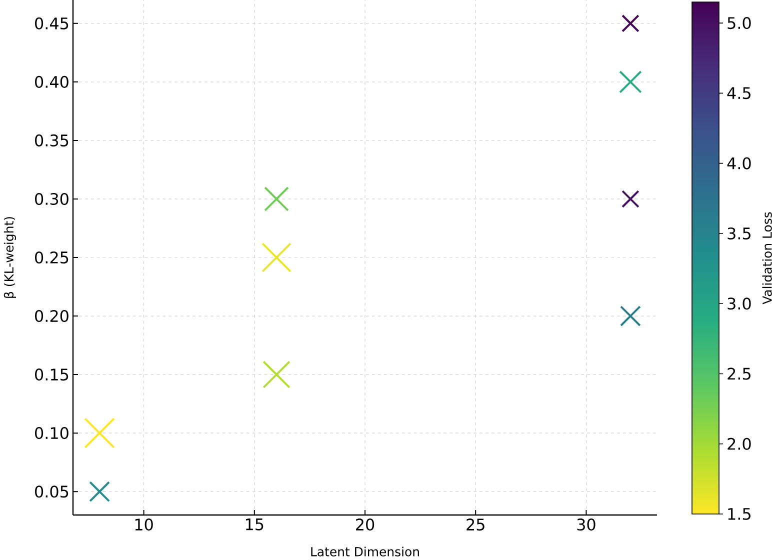  What do you see at coordinates (767, 258) in the screenshot?
I see `color-bar-title: Validation Loss` at bounding box center [767, 258].